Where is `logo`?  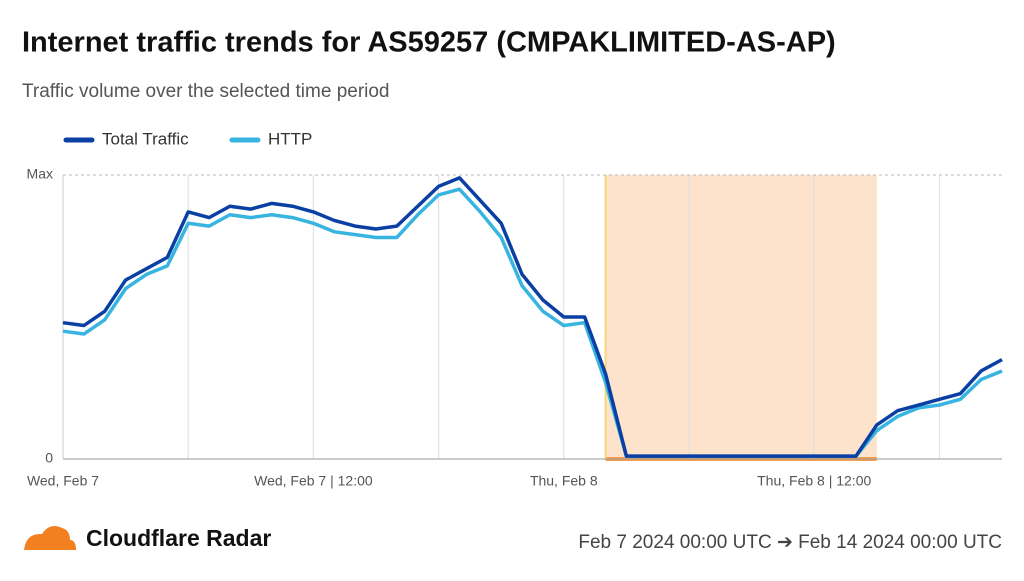
logo is located at coordinates (50, 538).